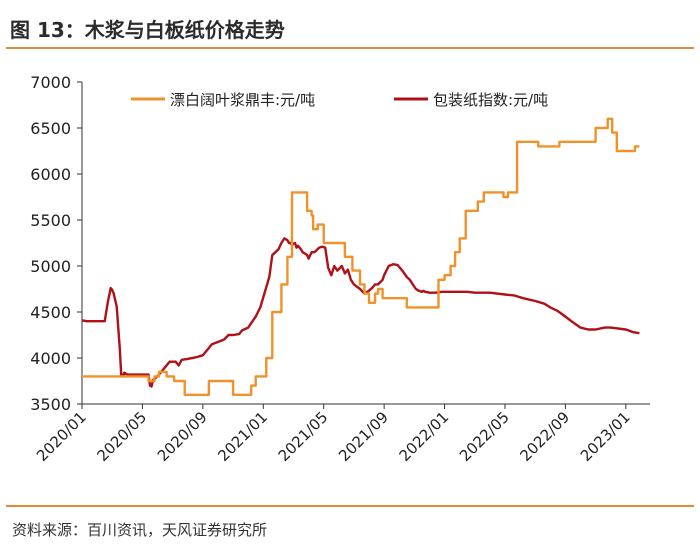  Describe the element at coordinates (182, 436) in the screenshot. I see `x-tick-label: 2020/09` at that location.